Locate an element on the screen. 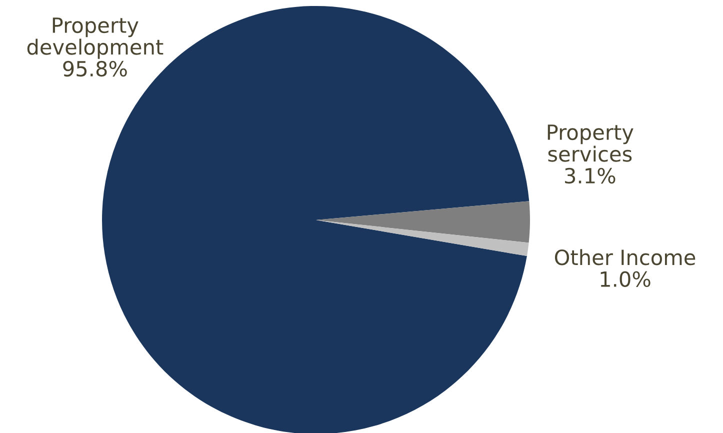  data-label: 3.1% is located at coordinates (590, 176).